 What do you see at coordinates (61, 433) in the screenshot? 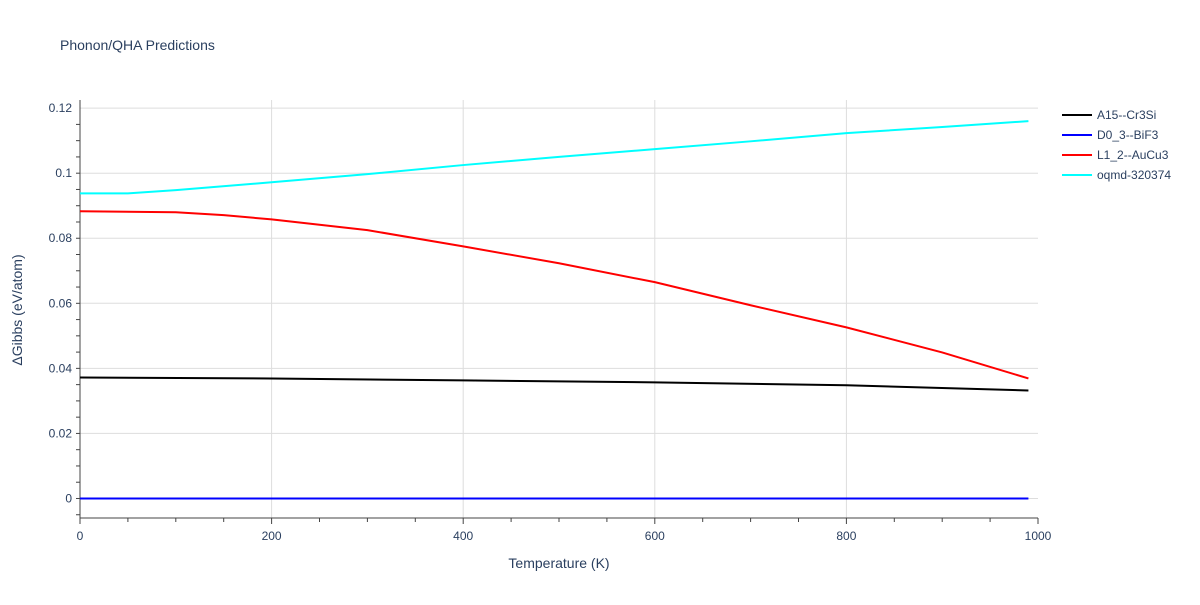
I see `y-tick-label: 0.02` at bounding box center [61, 433].